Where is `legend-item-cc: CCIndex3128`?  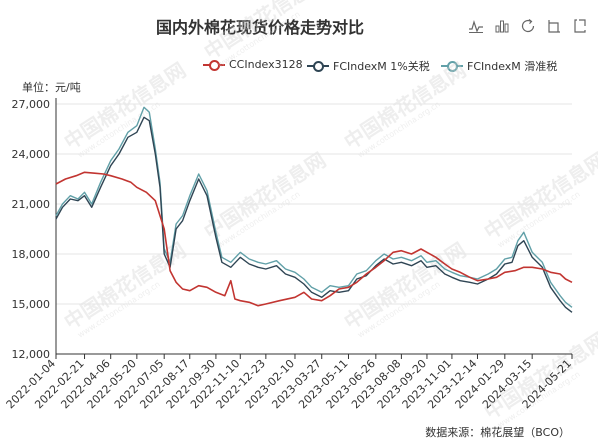 legend-item-cc: CCIndex3128 is located at coordinates (253, 64).